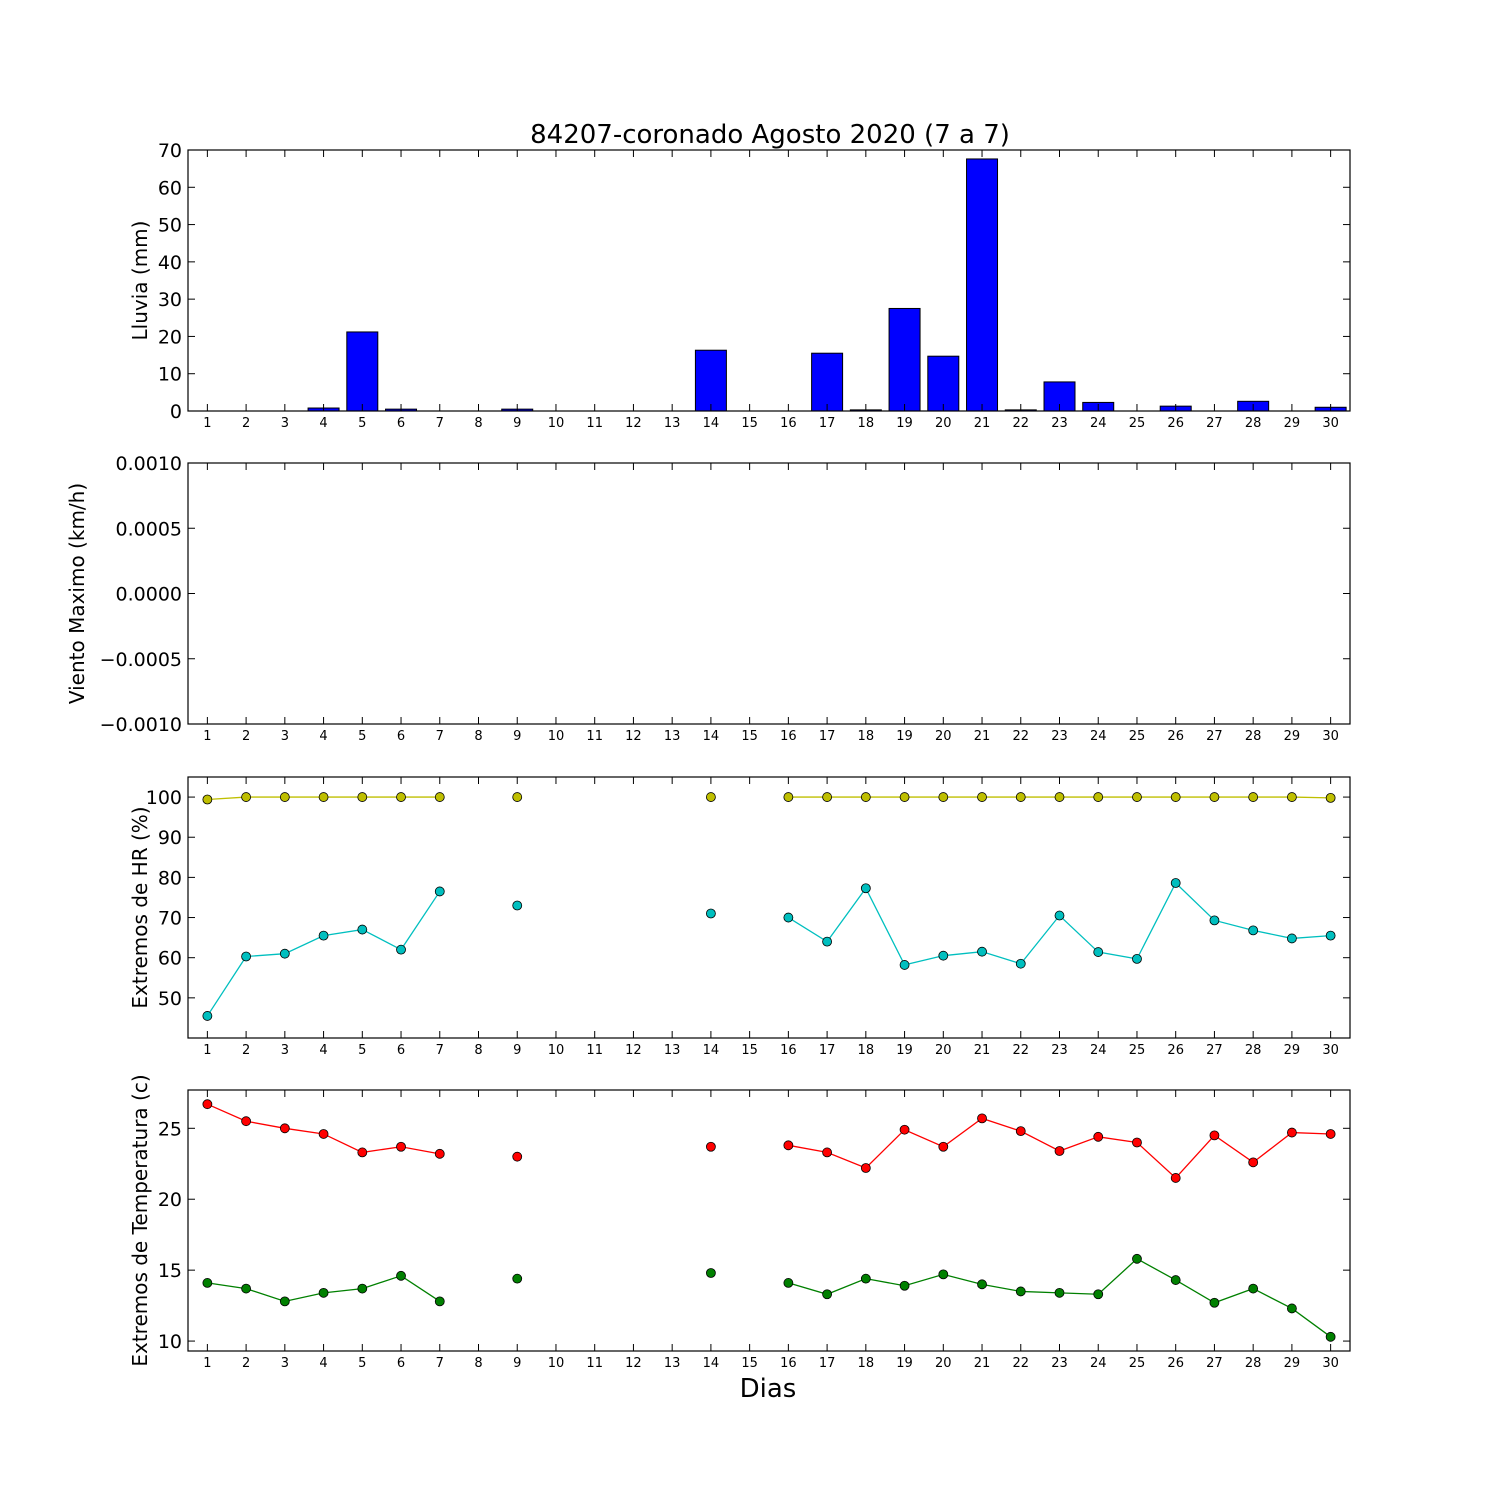 The width and height of the screenshot is (1500, 1500). What do you see at coordinates (246, 423) in the screenshot?
I see `x-tick-label: 2` at bounding box center [246, 423].